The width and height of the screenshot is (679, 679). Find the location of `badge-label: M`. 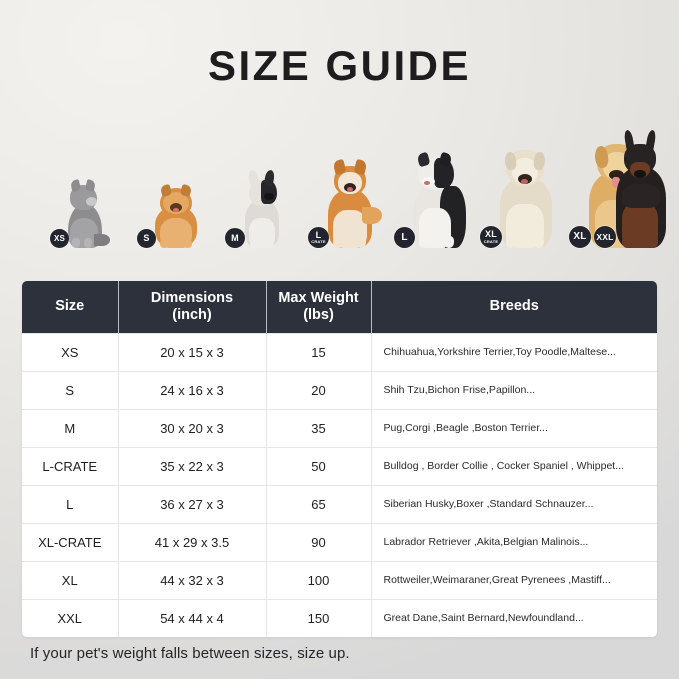

badge-label: M is located at coordinates (235, 237).